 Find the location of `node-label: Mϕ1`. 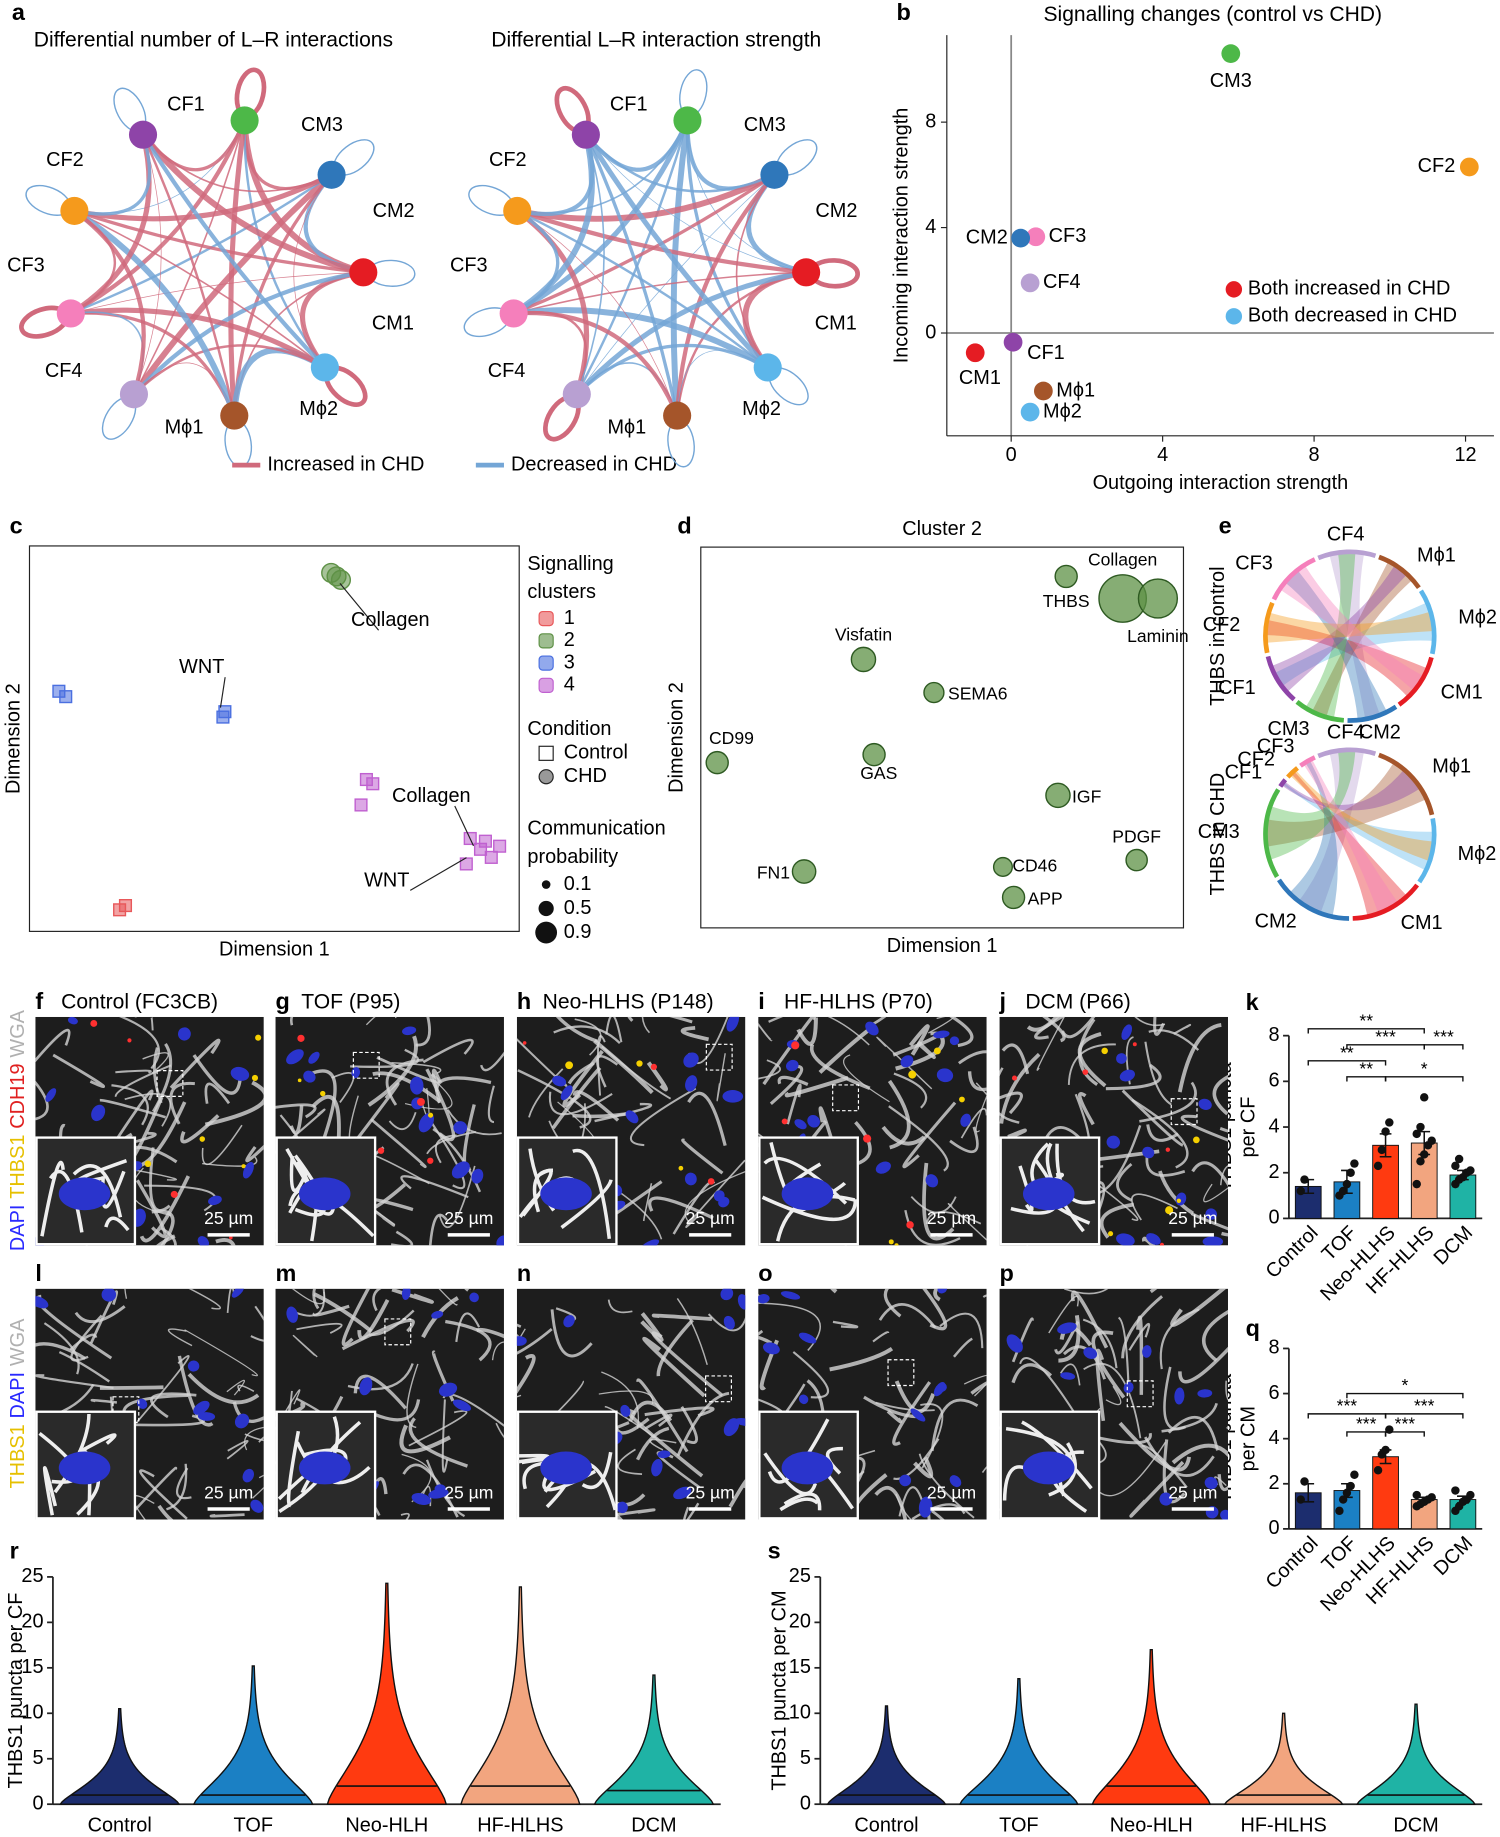

node-label: Mϕ1 is located at coordinates (184, 428).